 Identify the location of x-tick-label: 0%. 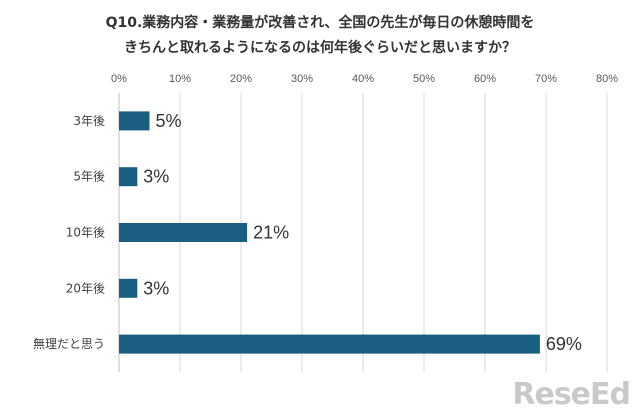
(119, 79).